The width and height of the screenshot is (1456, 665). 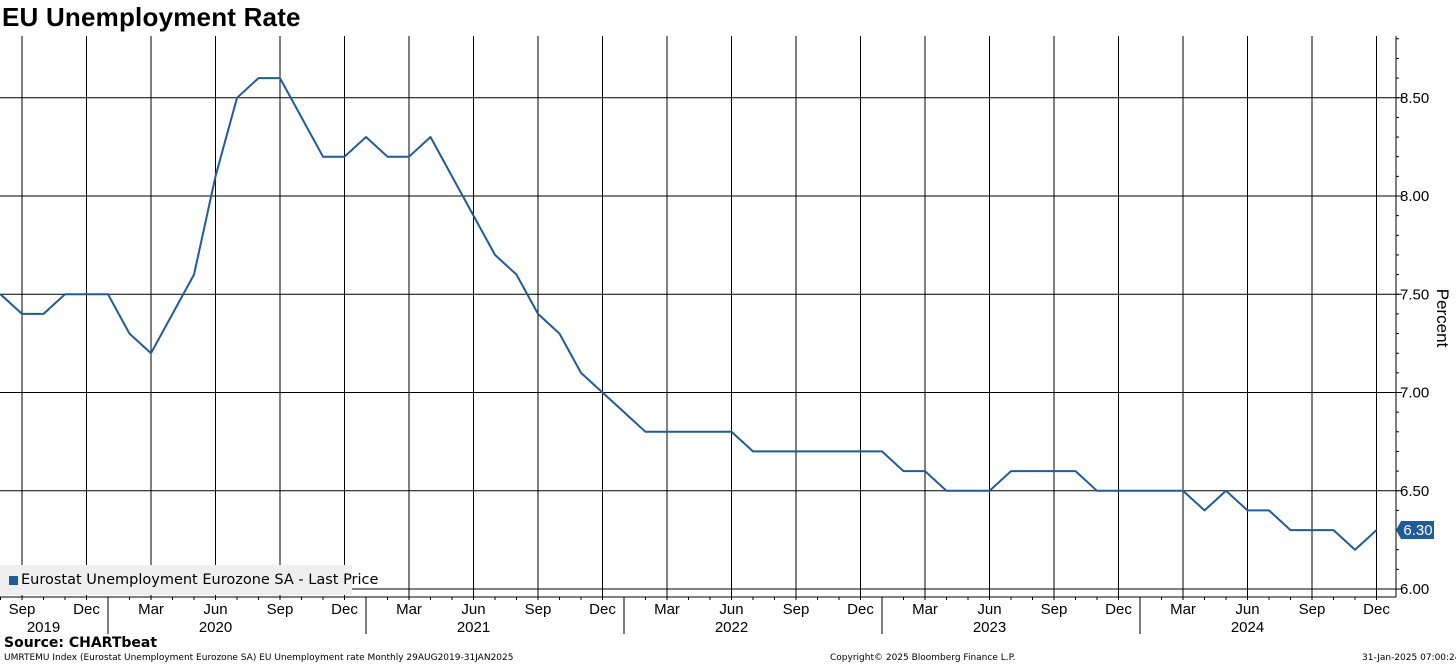 What do you see at coordinates (1414, 98) in the screenshot?
I see `y-tick-label: 8.50` at bounding box center [1414, 98].